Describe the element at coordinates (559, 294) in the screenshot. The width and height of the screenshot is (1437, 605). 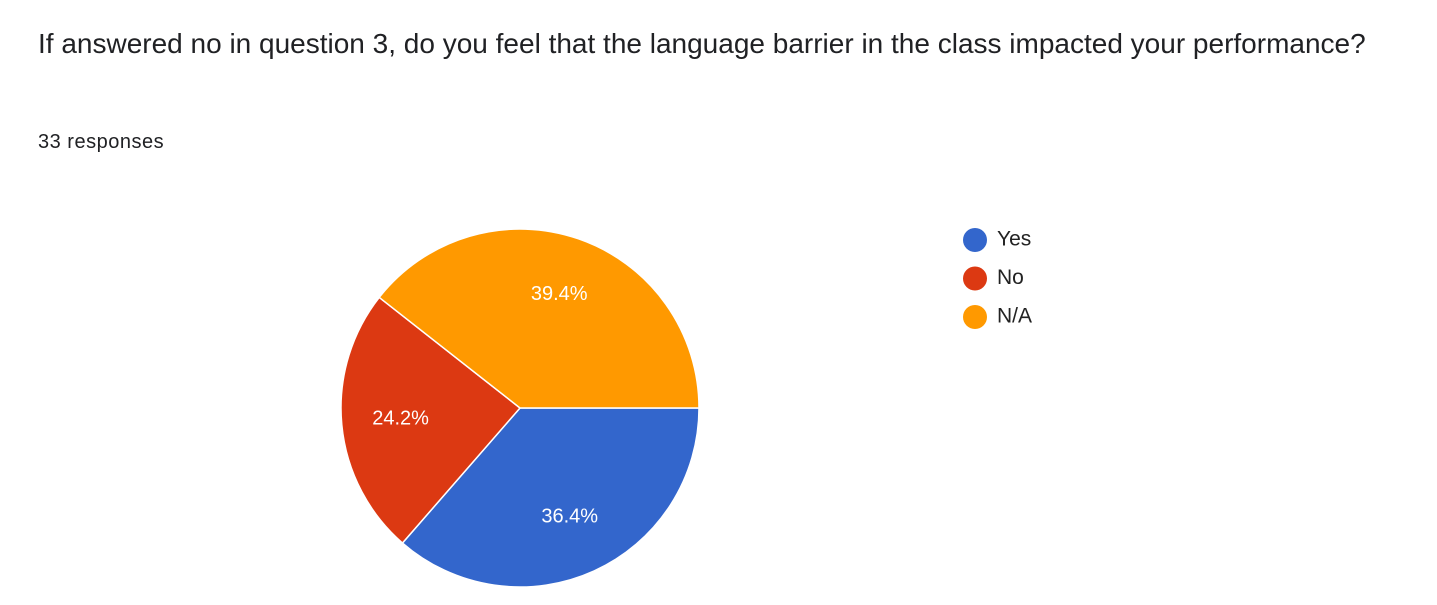
I see `data-label: 39.4%` at that location.